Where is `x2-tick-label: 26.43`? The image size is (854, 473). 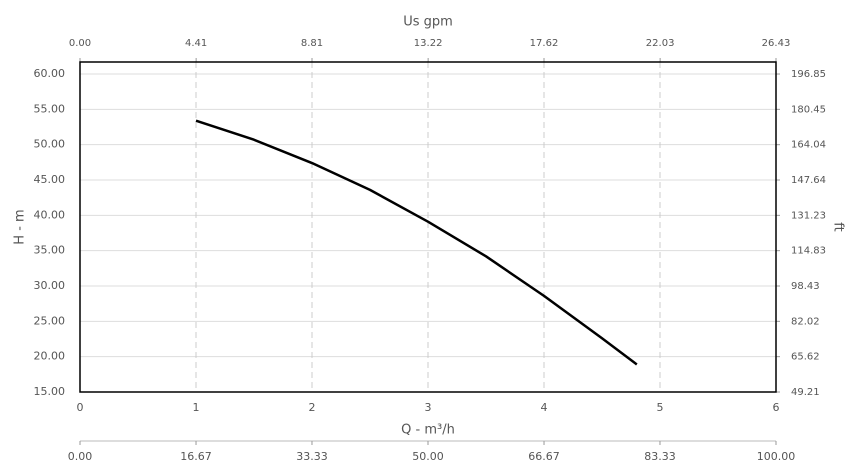 x2-tick-label: 26.43 is located at coordinates (776, 43).